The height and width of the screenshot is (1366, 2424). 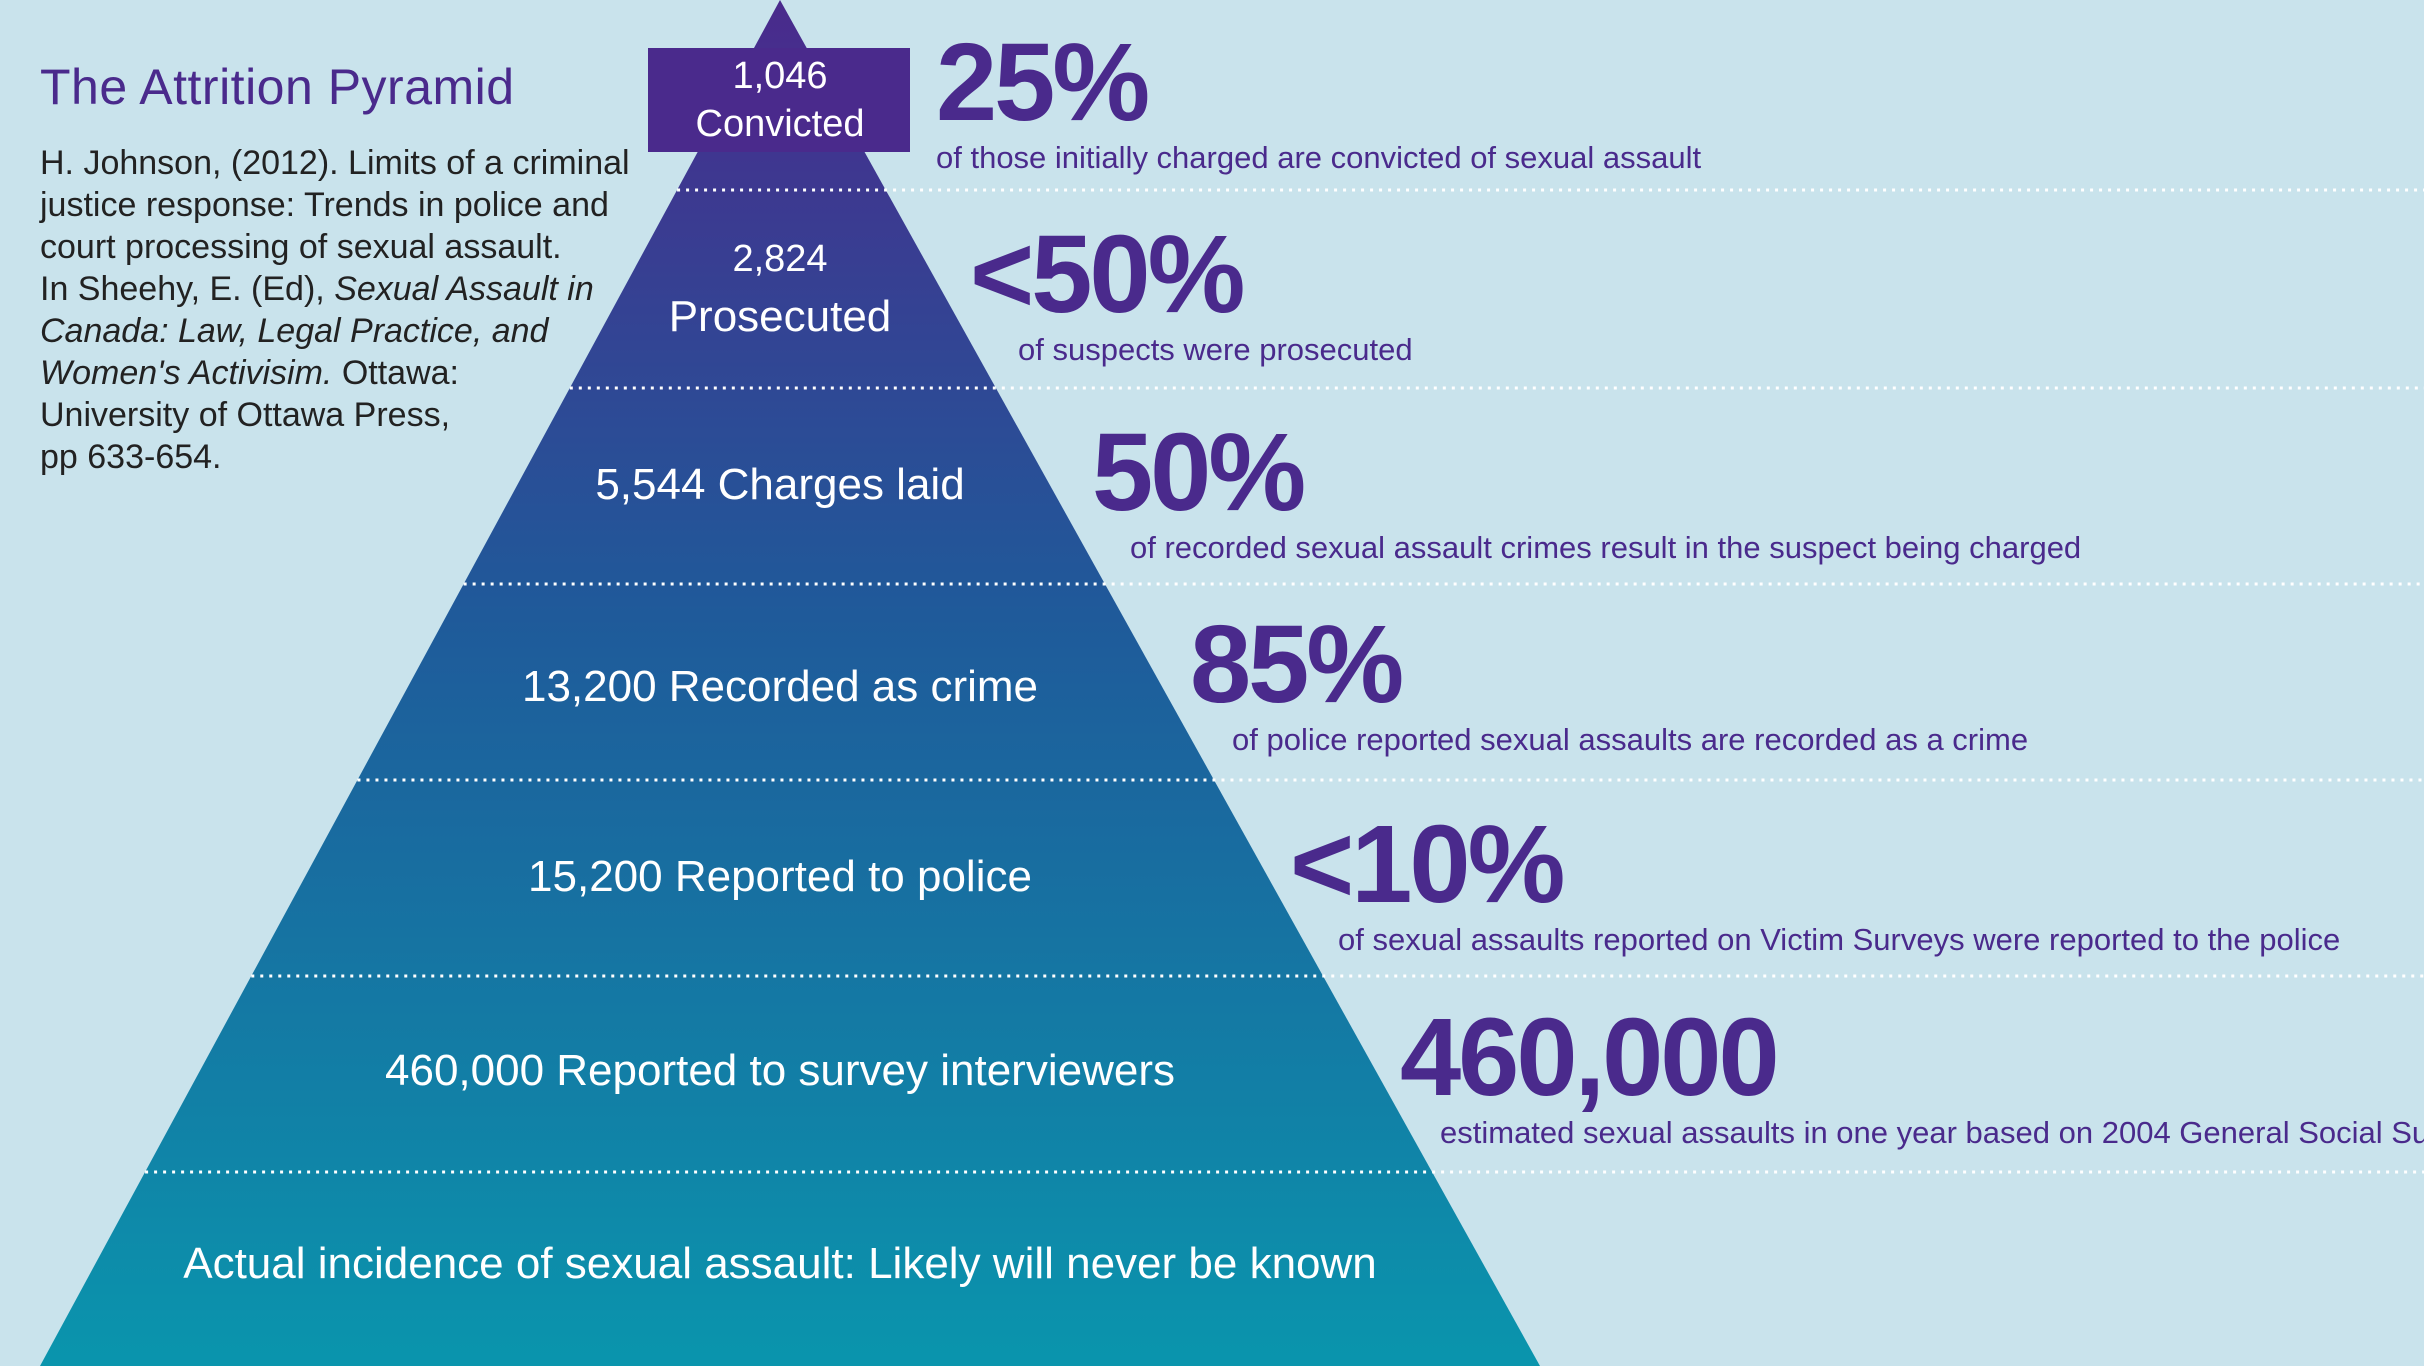 I want to click on citation-line: In Sheehy, E. (Ed), Sexual Assault in, so click(x=340, y=289).